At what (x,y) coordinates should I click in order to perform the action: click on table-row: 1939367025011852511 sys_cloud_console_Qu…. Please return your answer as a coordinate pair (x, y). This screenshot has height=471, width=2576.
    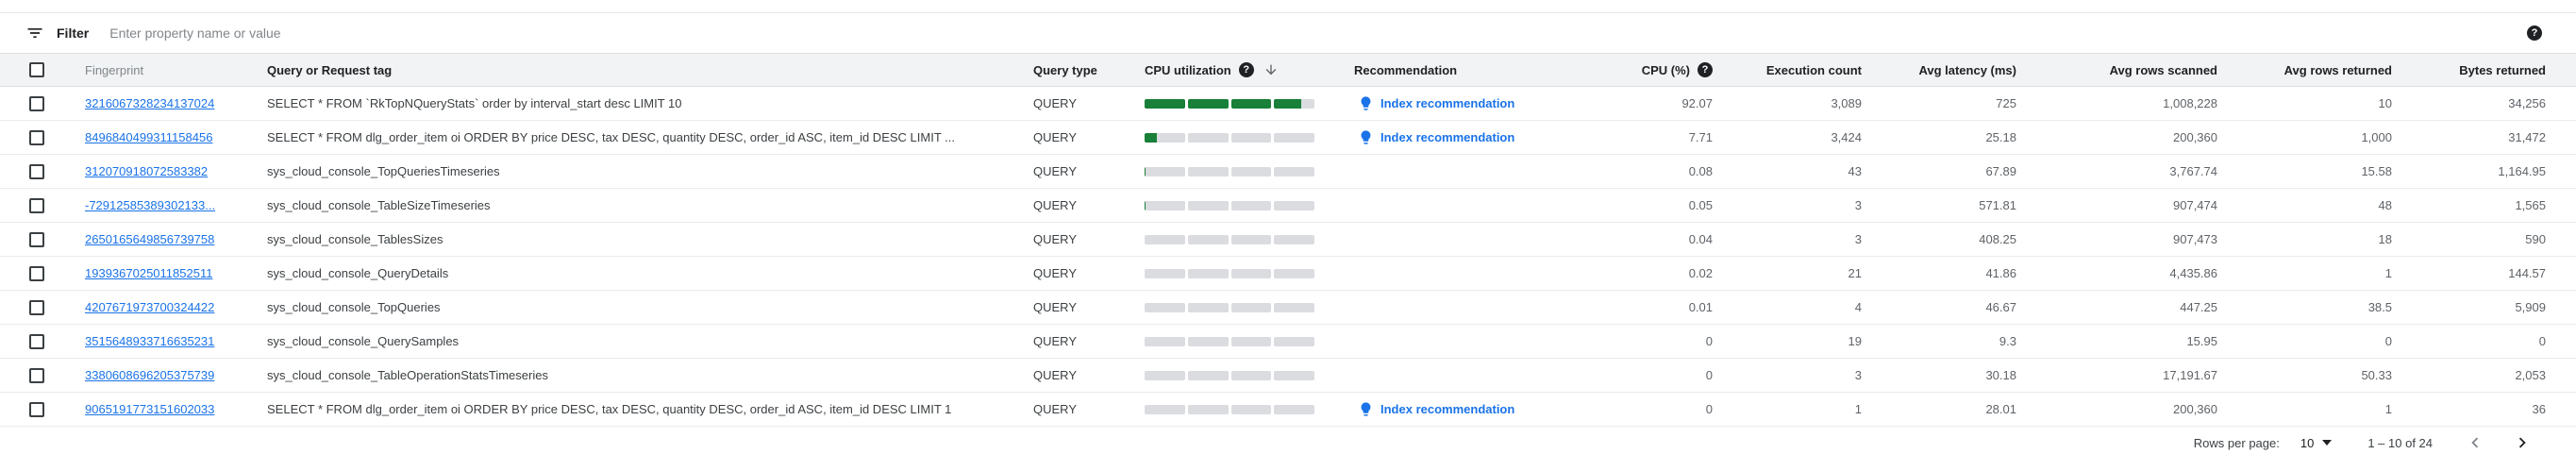
    Looking at the image, I should click on (1288, 274).